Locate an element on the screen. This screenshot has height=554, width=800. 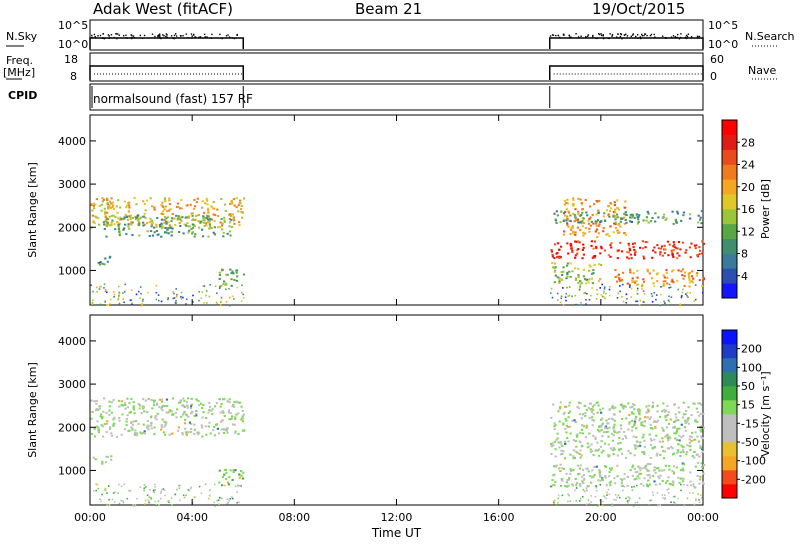
velocity-colorbar-frame is located at coordinates (729, 414).